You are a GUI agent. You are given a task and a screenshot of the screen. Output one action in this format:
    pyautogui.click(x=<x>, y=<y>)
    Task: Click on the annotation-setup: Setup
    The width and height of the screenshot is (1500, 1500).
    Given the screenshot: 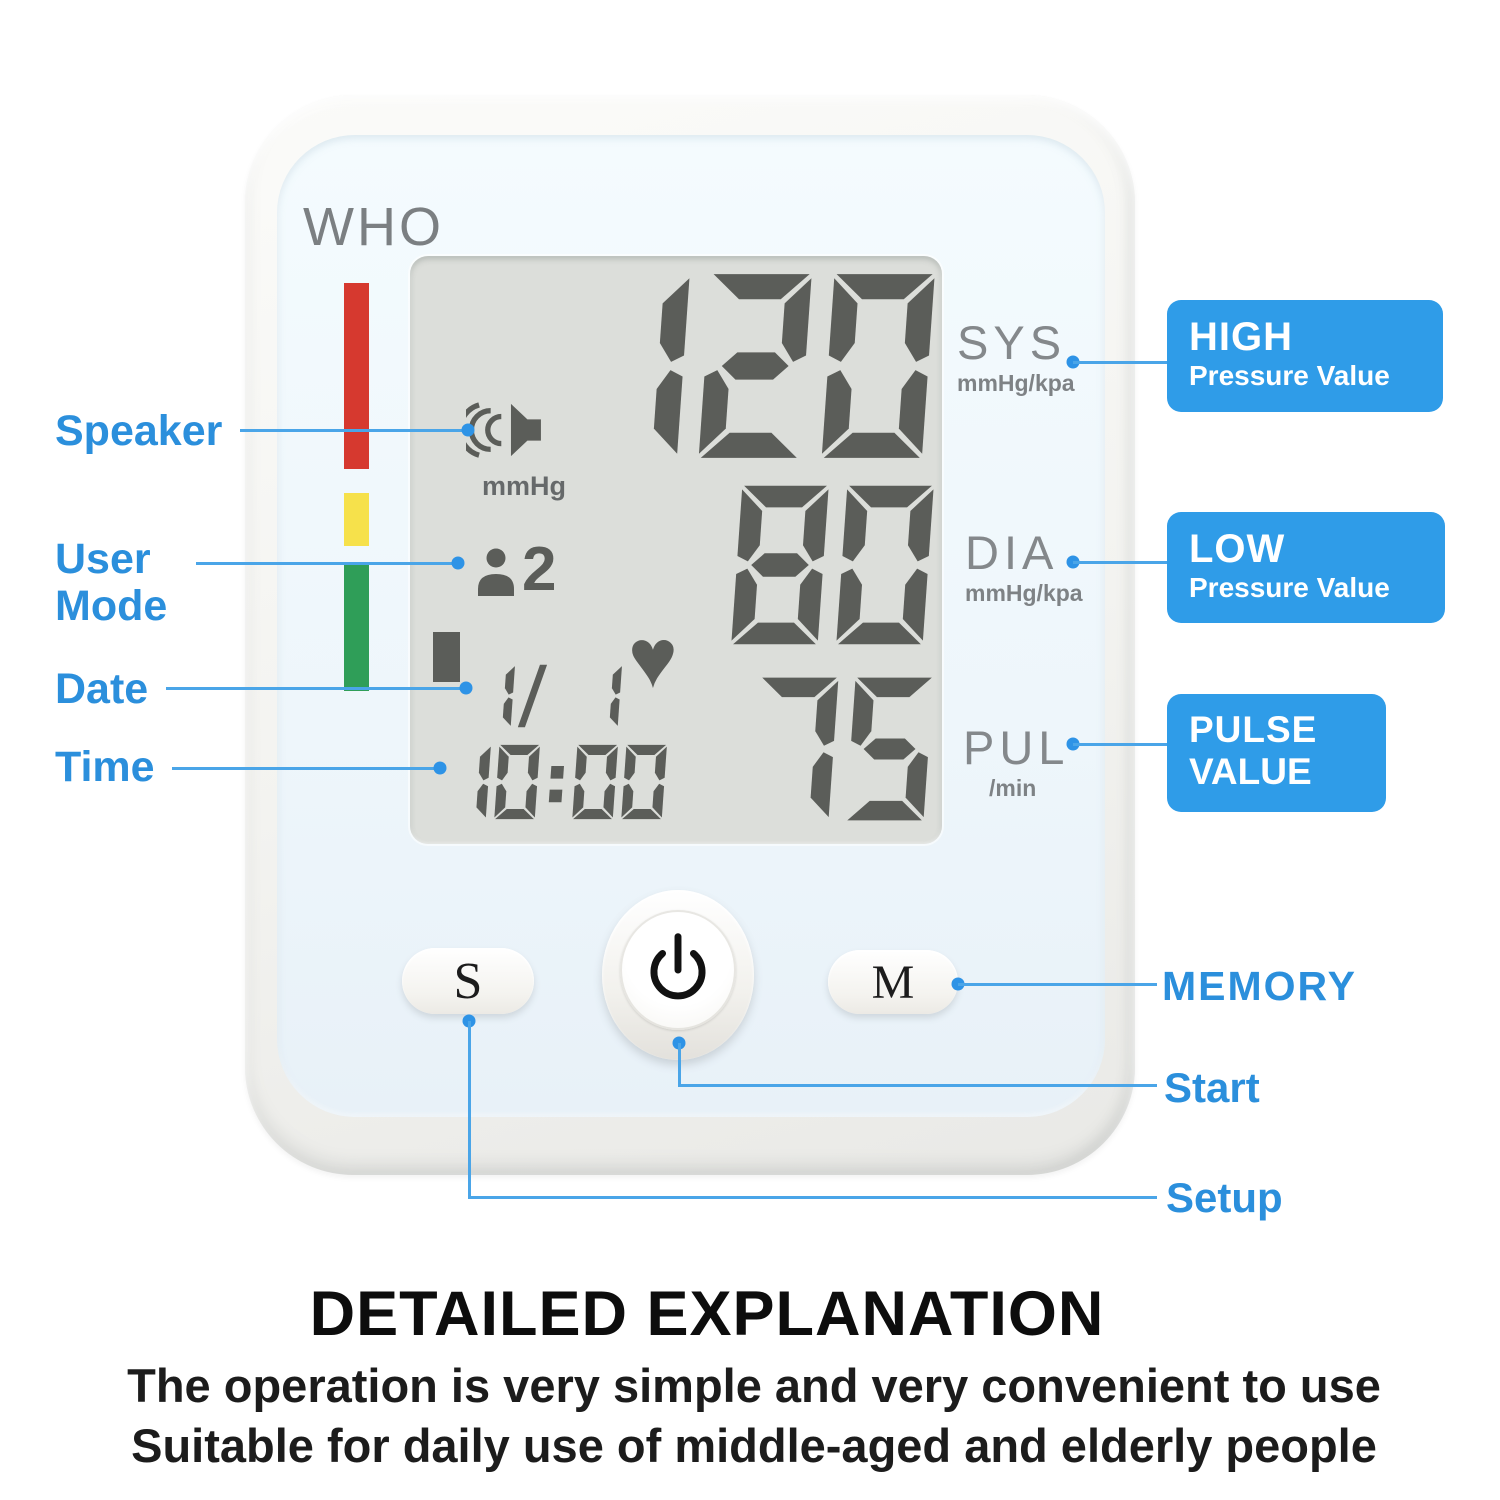 What is the action you would take?
    pyautogui.click(x=1224, y=1197)
    